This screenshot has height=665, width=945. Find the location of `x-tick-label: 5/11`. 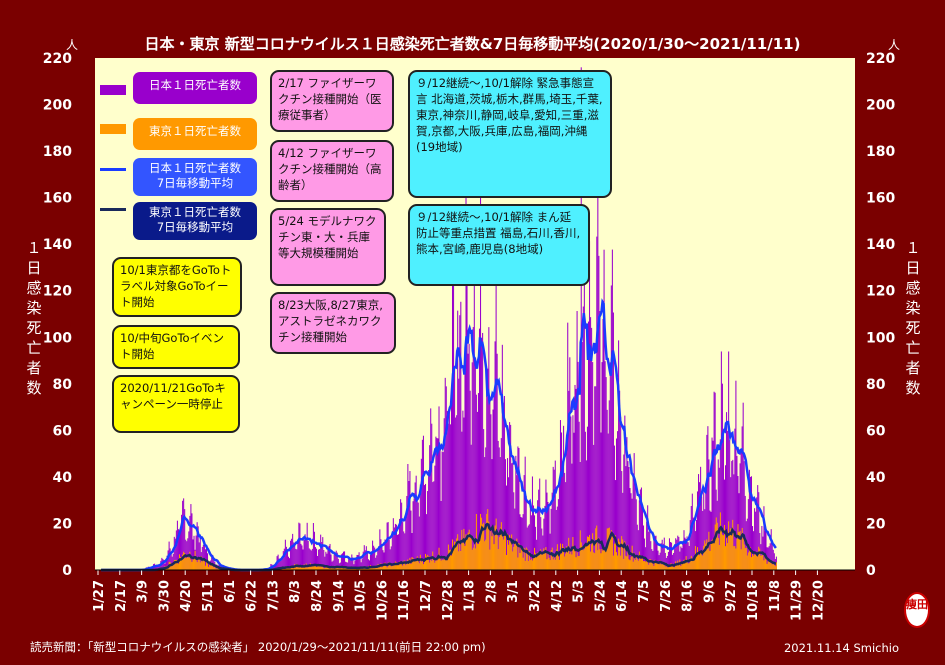

x-tick-label: 5/11 is located at coordinates (208, 596).